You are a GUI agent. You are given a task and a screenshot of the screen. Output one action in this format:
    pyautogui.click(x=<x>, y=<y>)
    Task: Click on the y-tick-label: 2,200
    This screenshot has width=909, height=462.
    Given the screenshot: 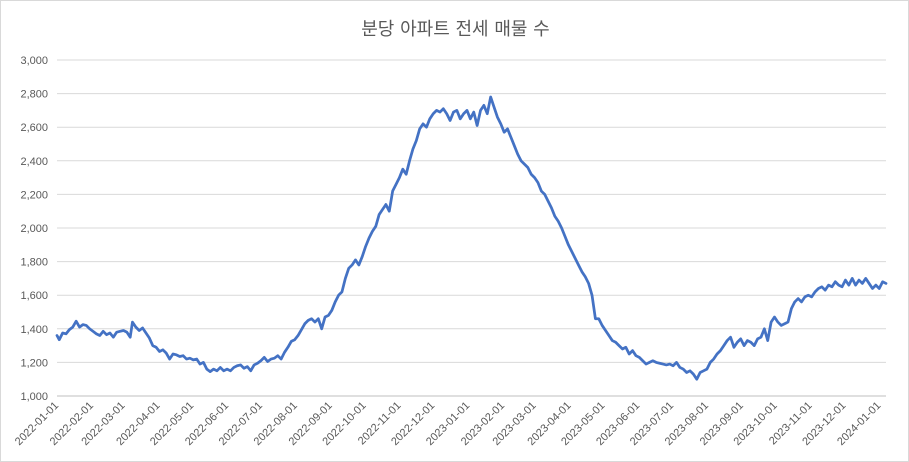 What is the action you would take?
    pyautogui.click(x=34, y=195)
    